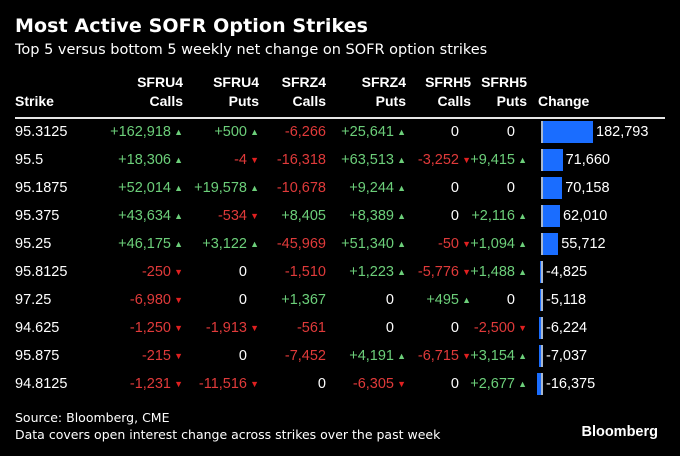  Describe the element at coordinates (384, 92) in the screenshot. I see `column-header: SFRZ4 Puts` at that location.